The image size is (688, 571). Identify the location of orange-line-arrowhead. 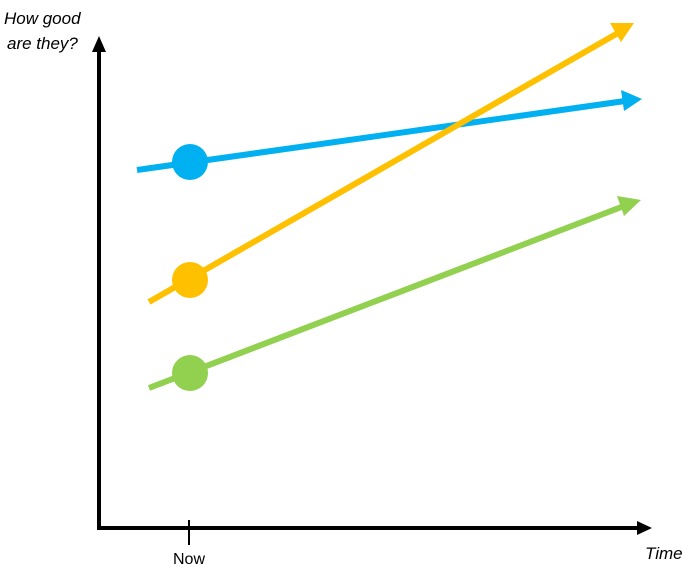
(622, 32).